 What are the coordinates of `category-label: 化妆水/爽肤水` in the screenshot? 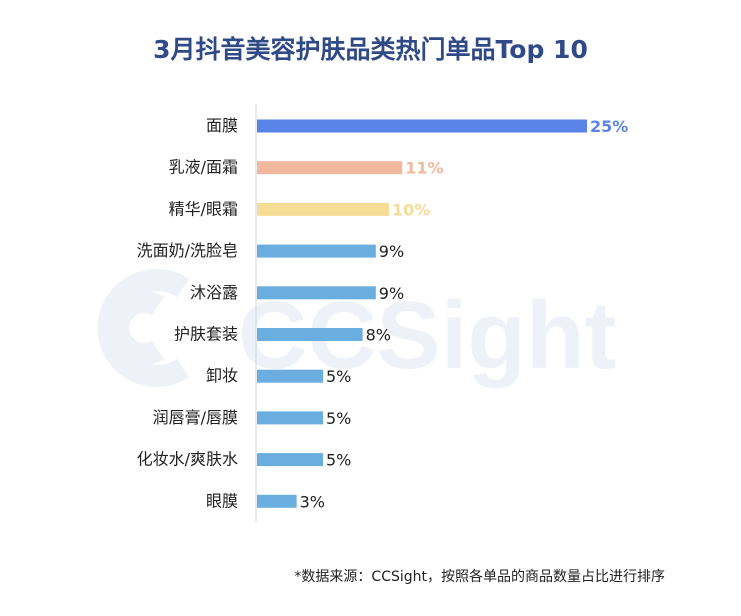 It's located at (187, 459).